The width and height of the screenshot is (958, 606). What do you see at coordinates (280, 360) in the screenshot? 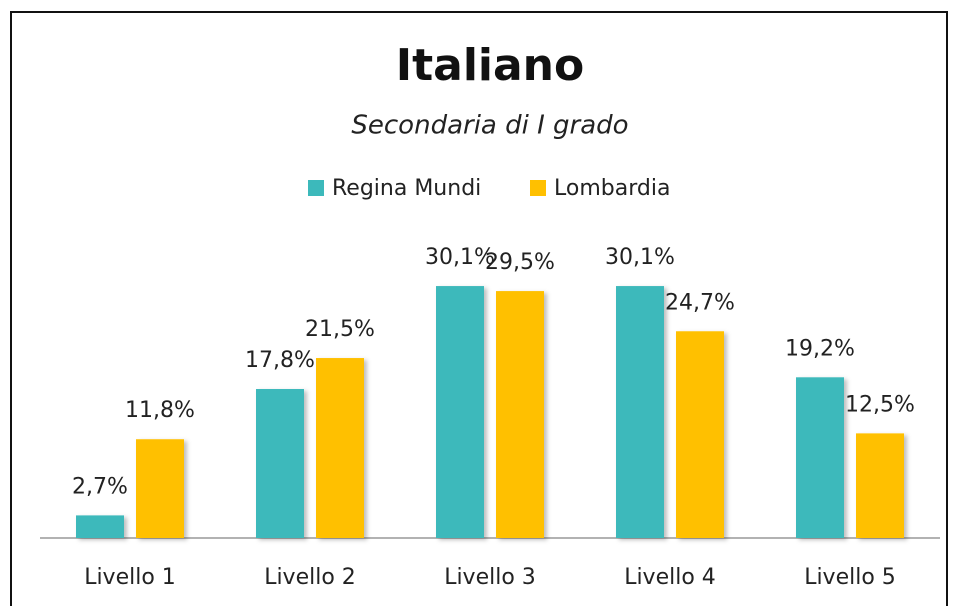
I see `value-label: 17,8%` at bounding box center [280, 360].